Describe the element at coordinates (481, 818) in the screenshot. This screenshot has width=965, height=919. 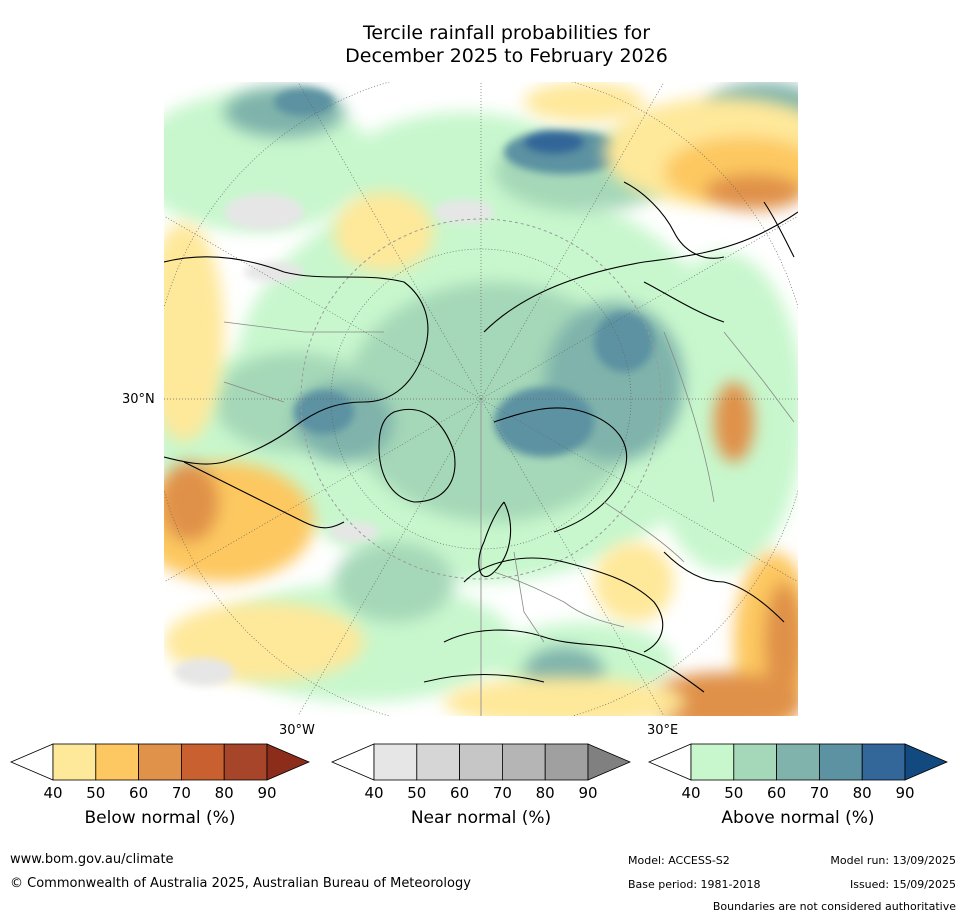
I see `near-normal-colorbar-title: Near normal (%)` at that location.